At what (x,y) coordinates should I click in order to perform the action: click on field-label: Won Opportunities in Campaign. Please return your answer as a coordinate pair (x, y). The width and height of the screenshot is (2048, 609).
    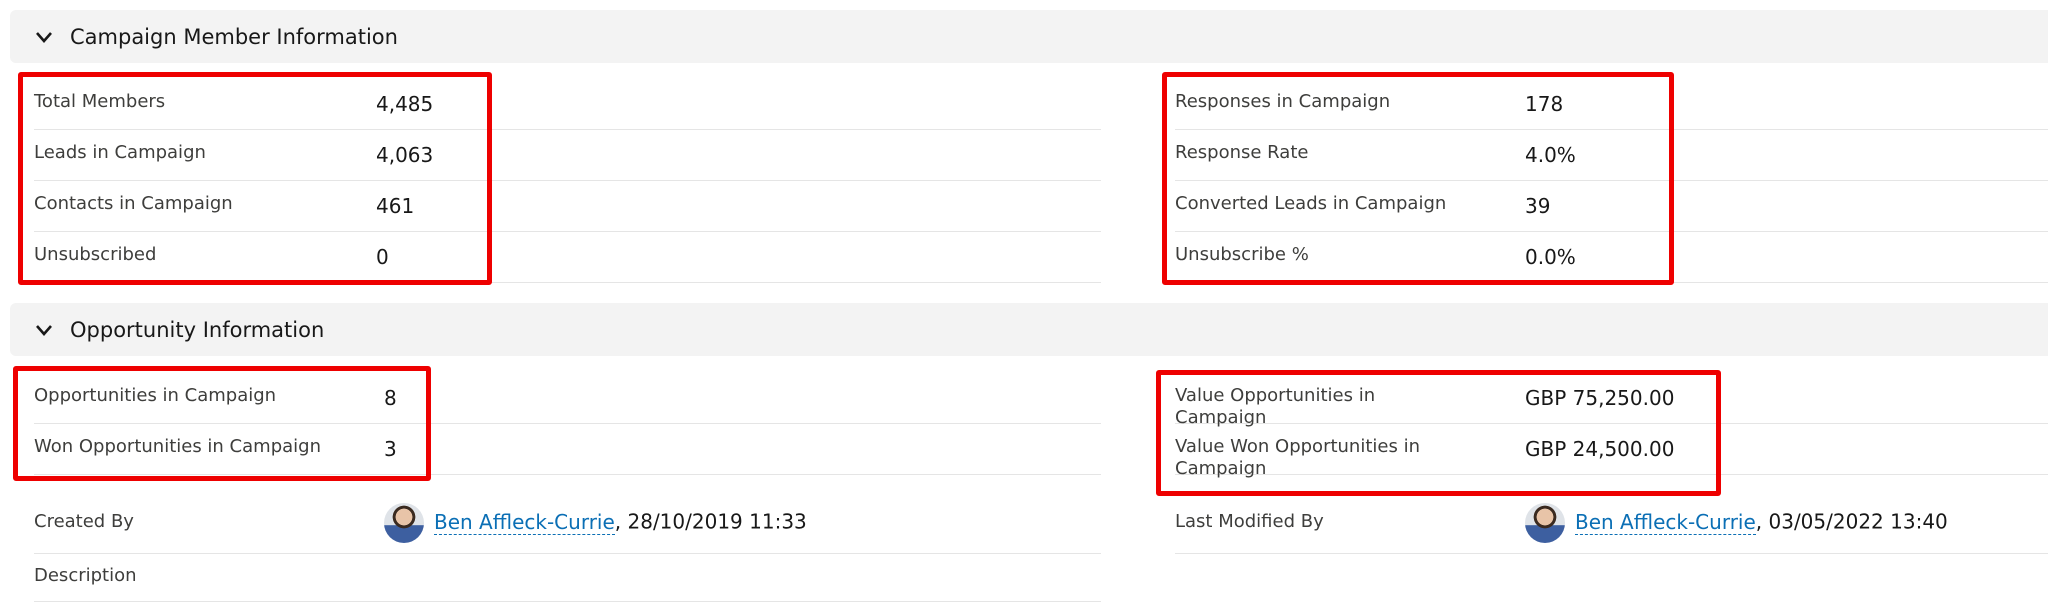
    Looking at the image, I should click on (177, 446).